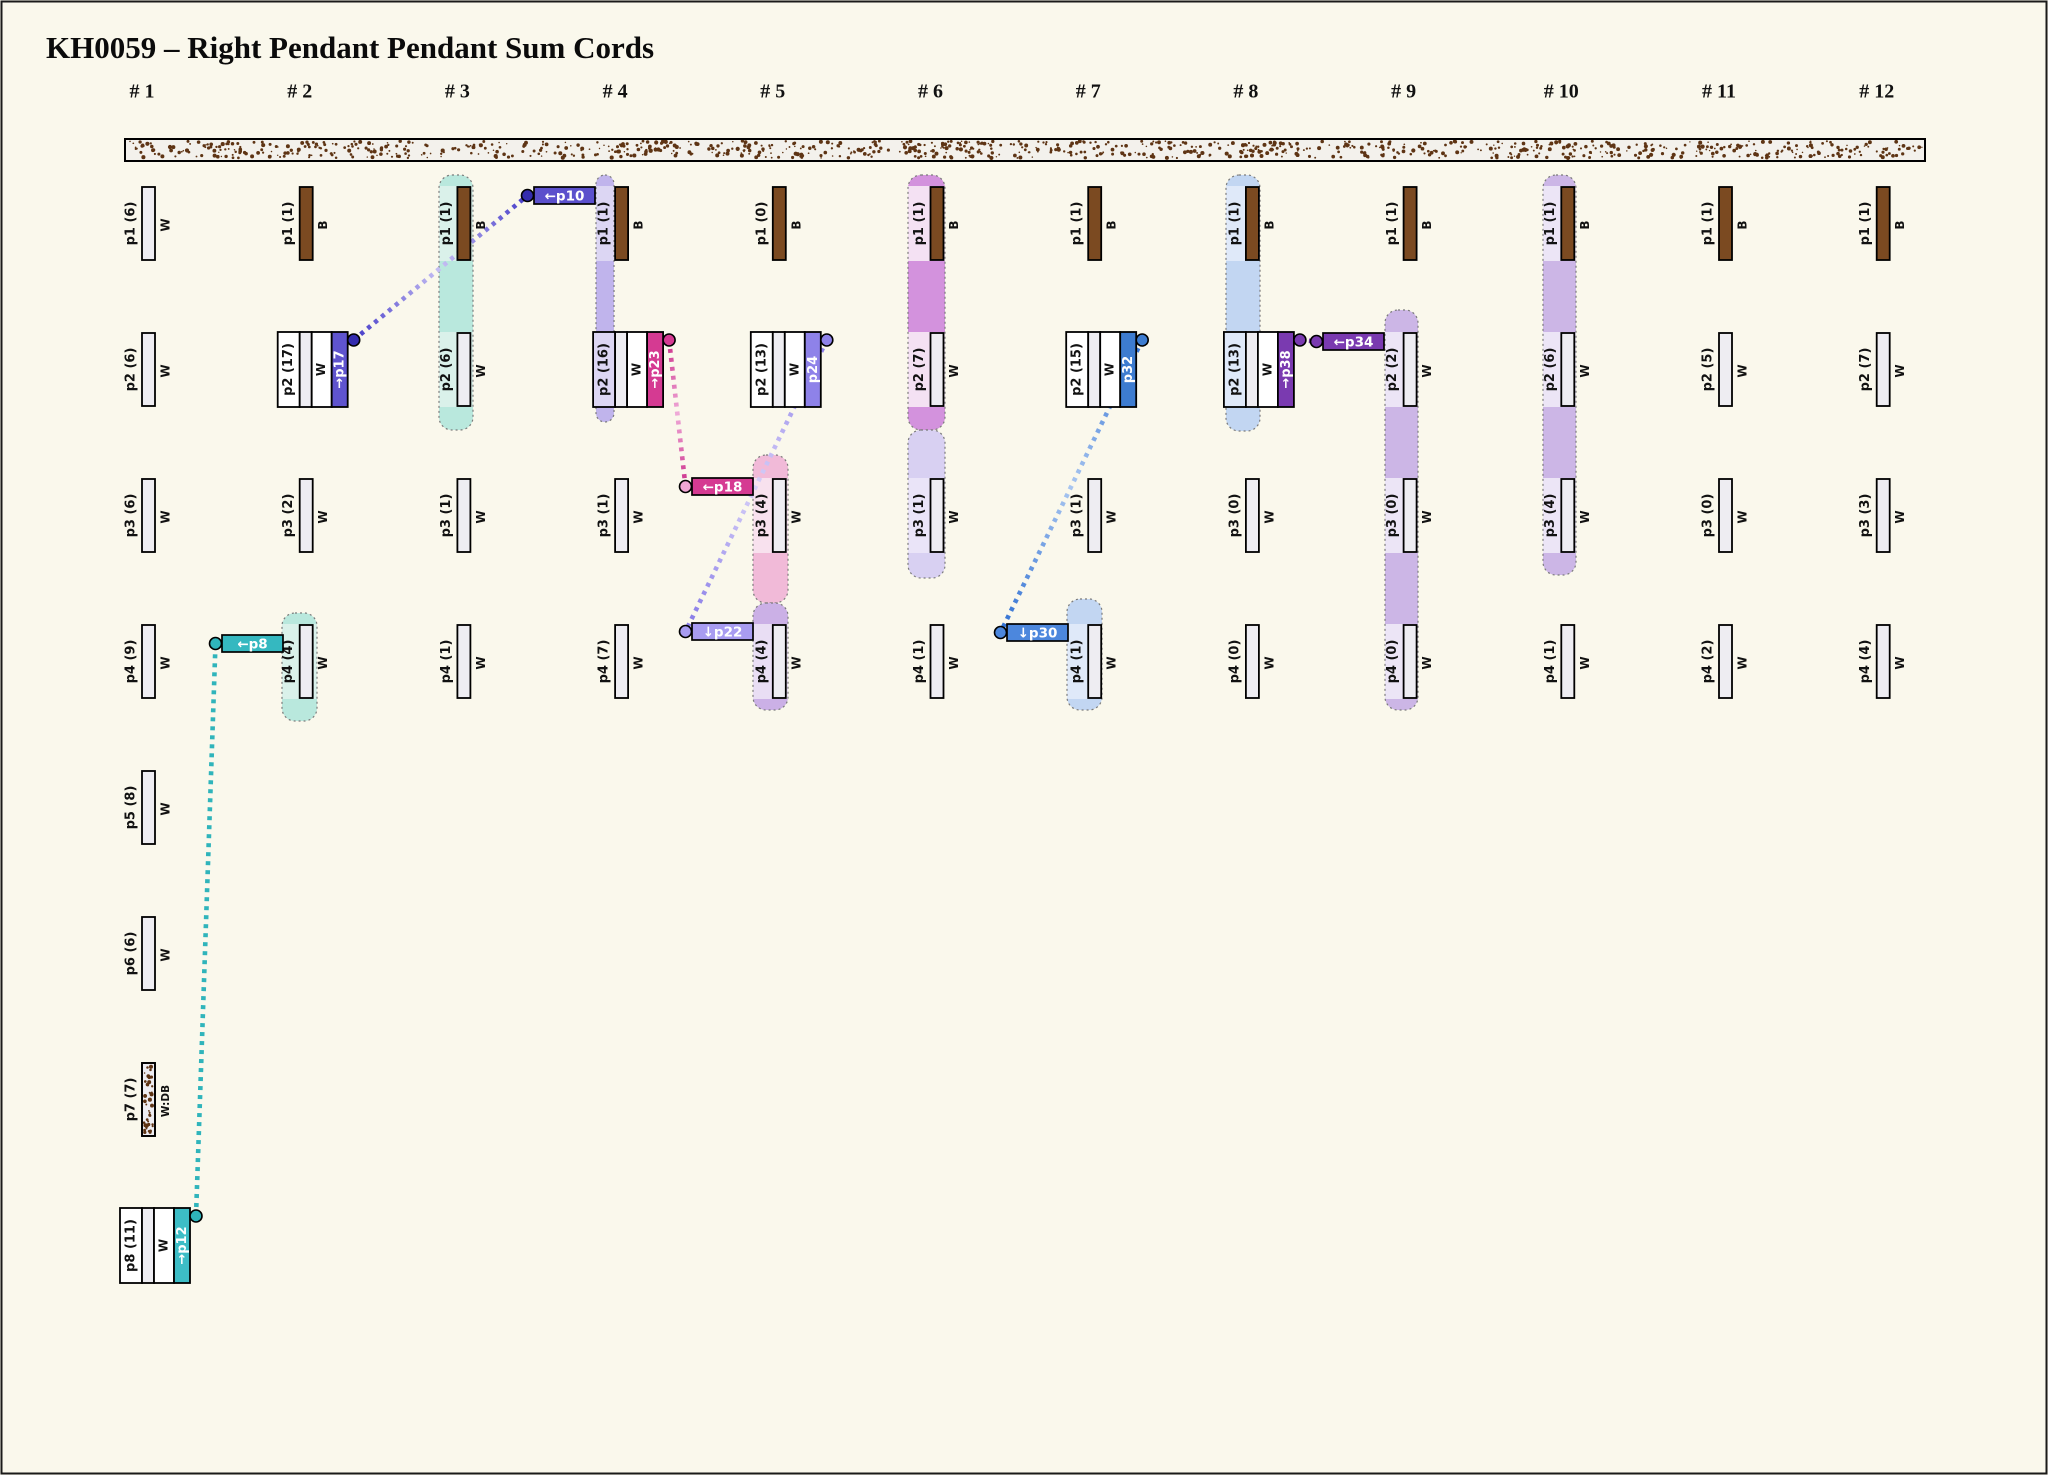 The image size is (2048, 1475). Describe the element at coordinates (772, 92) in the screenshot. I see `column-header-5: # 5` at that location.